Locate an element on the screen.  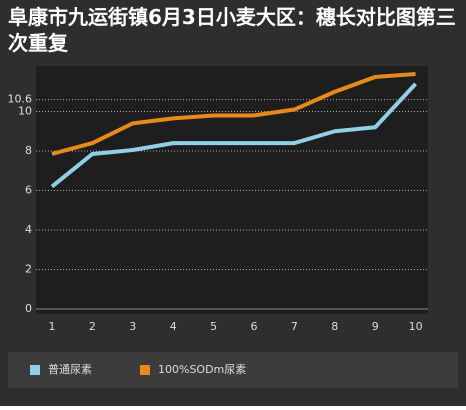
y-tick-label: 10.6 is located at coordinates (20, 99).